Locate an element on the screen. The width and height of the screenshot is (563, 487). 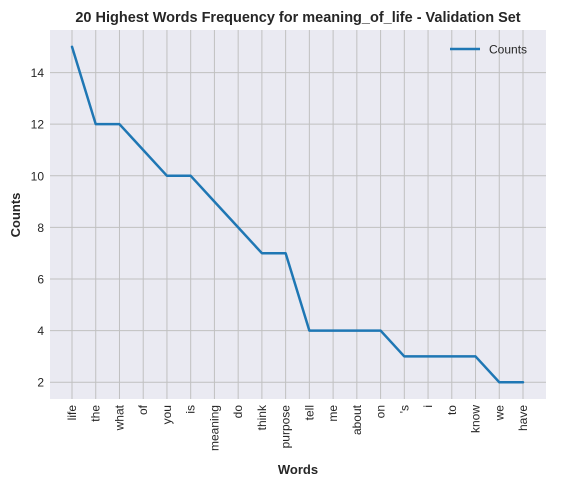
x-tick-label: 's is located at coordinates (404, 409).